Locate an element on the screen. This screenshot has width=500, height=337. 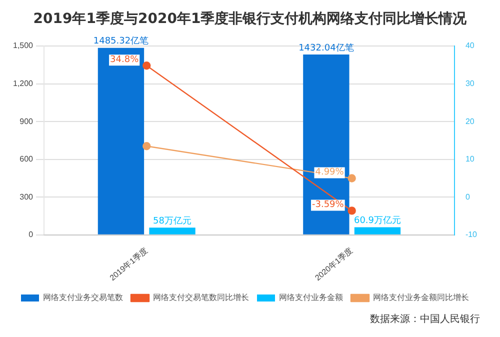
y2-tick-label: 0 is located at coordinates (467, 197).